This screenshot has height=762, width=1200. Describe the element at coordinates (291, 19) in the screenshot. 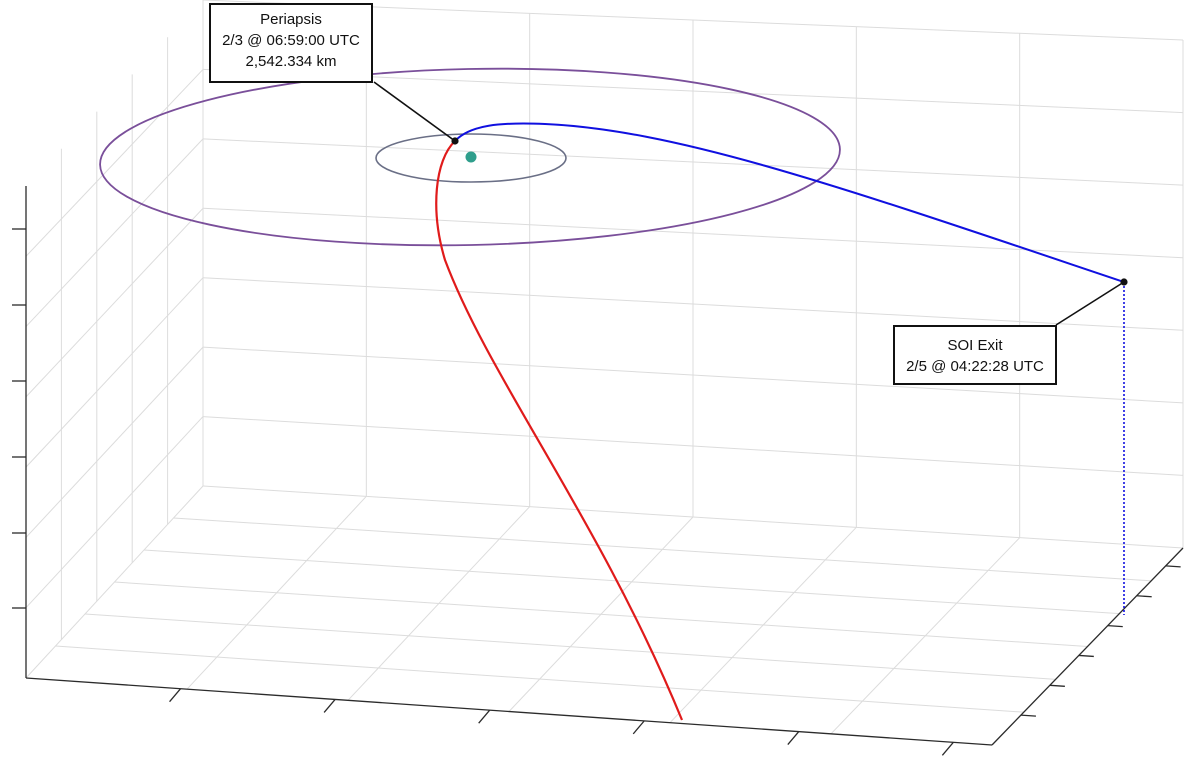

I see `periapsis-title: Periapsis` at that location.